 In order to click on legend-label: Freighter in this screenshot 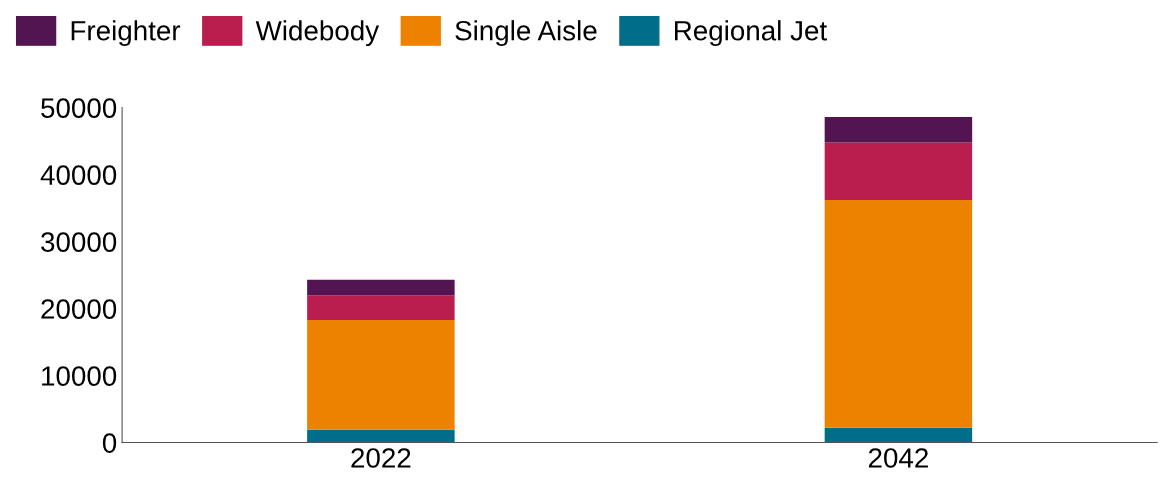, I will do `click(126, 33)`.